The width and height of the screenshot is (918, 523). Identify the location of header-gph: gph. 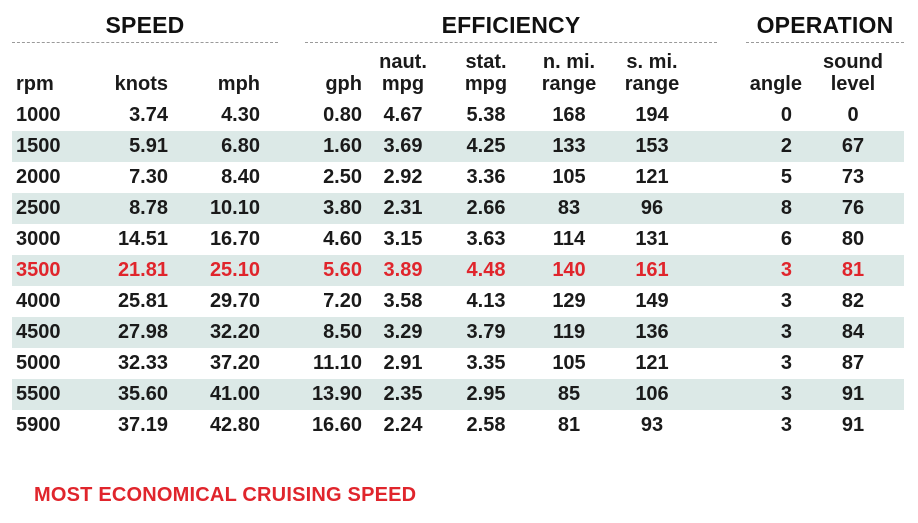
(343, 84).